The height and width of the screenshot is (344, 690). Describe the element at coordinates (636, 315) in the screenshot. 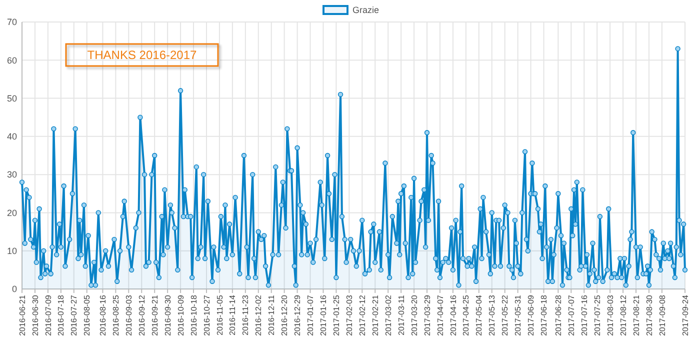

I see `x-tick-label: 2017-08-21` at that location.